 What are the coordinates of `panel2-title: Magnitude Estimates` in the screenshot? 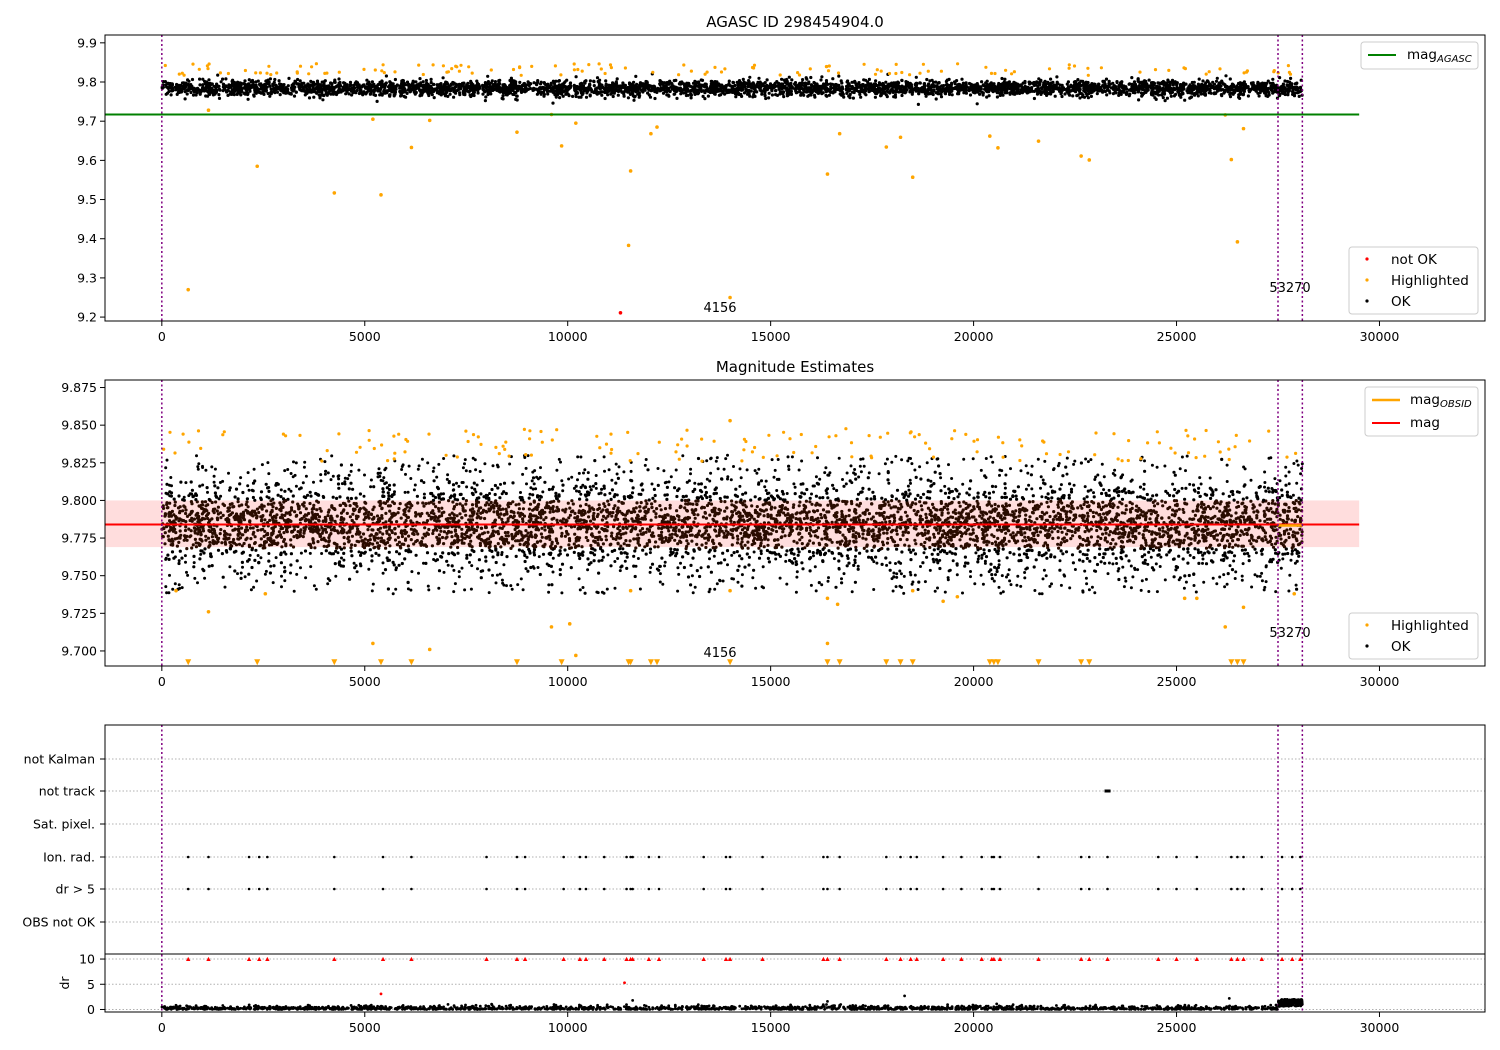 It's located at (795, 367).